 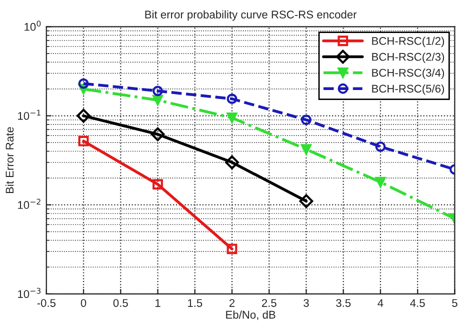 I want to click on legend-label: BCH-RSC(5/6), so click(x=408, y=89).